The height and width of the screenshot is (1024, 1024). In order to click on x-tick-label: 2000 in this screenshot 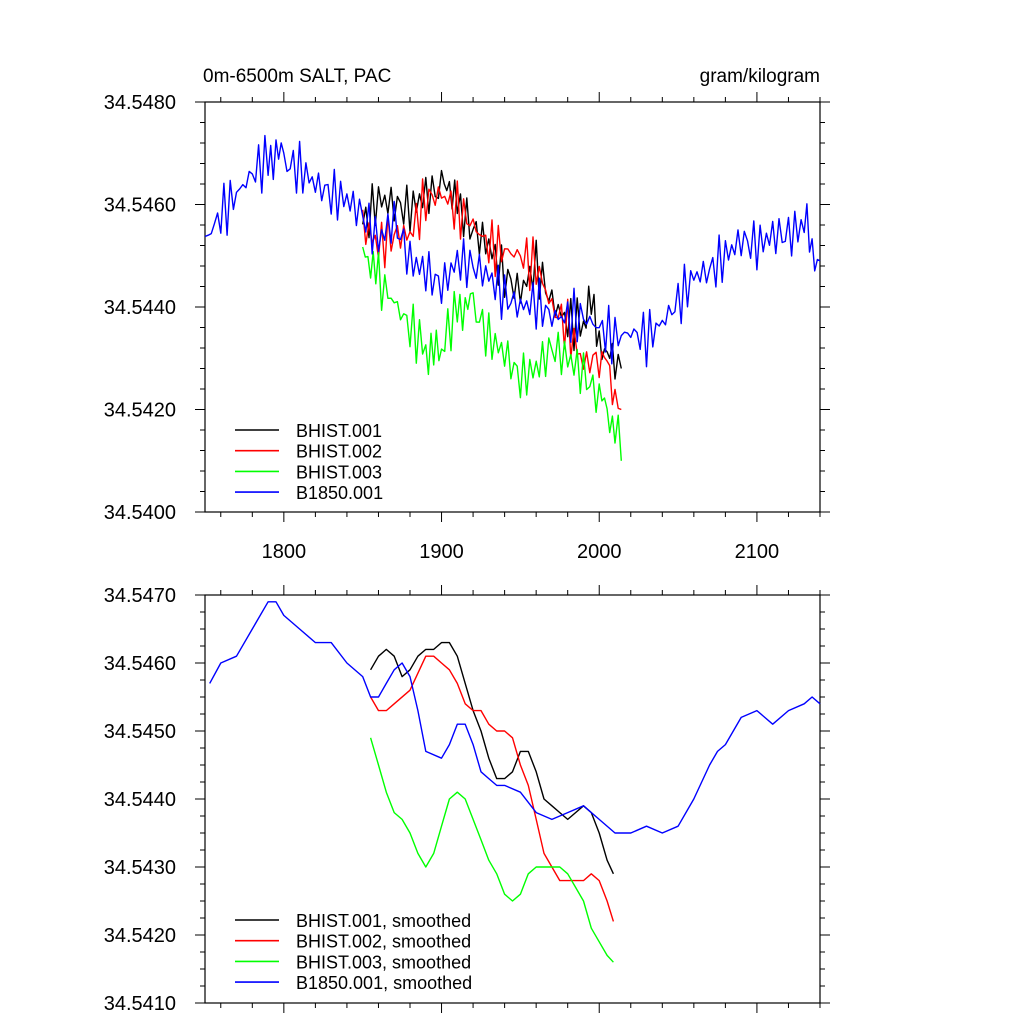, I will do `click(599, 552)`.